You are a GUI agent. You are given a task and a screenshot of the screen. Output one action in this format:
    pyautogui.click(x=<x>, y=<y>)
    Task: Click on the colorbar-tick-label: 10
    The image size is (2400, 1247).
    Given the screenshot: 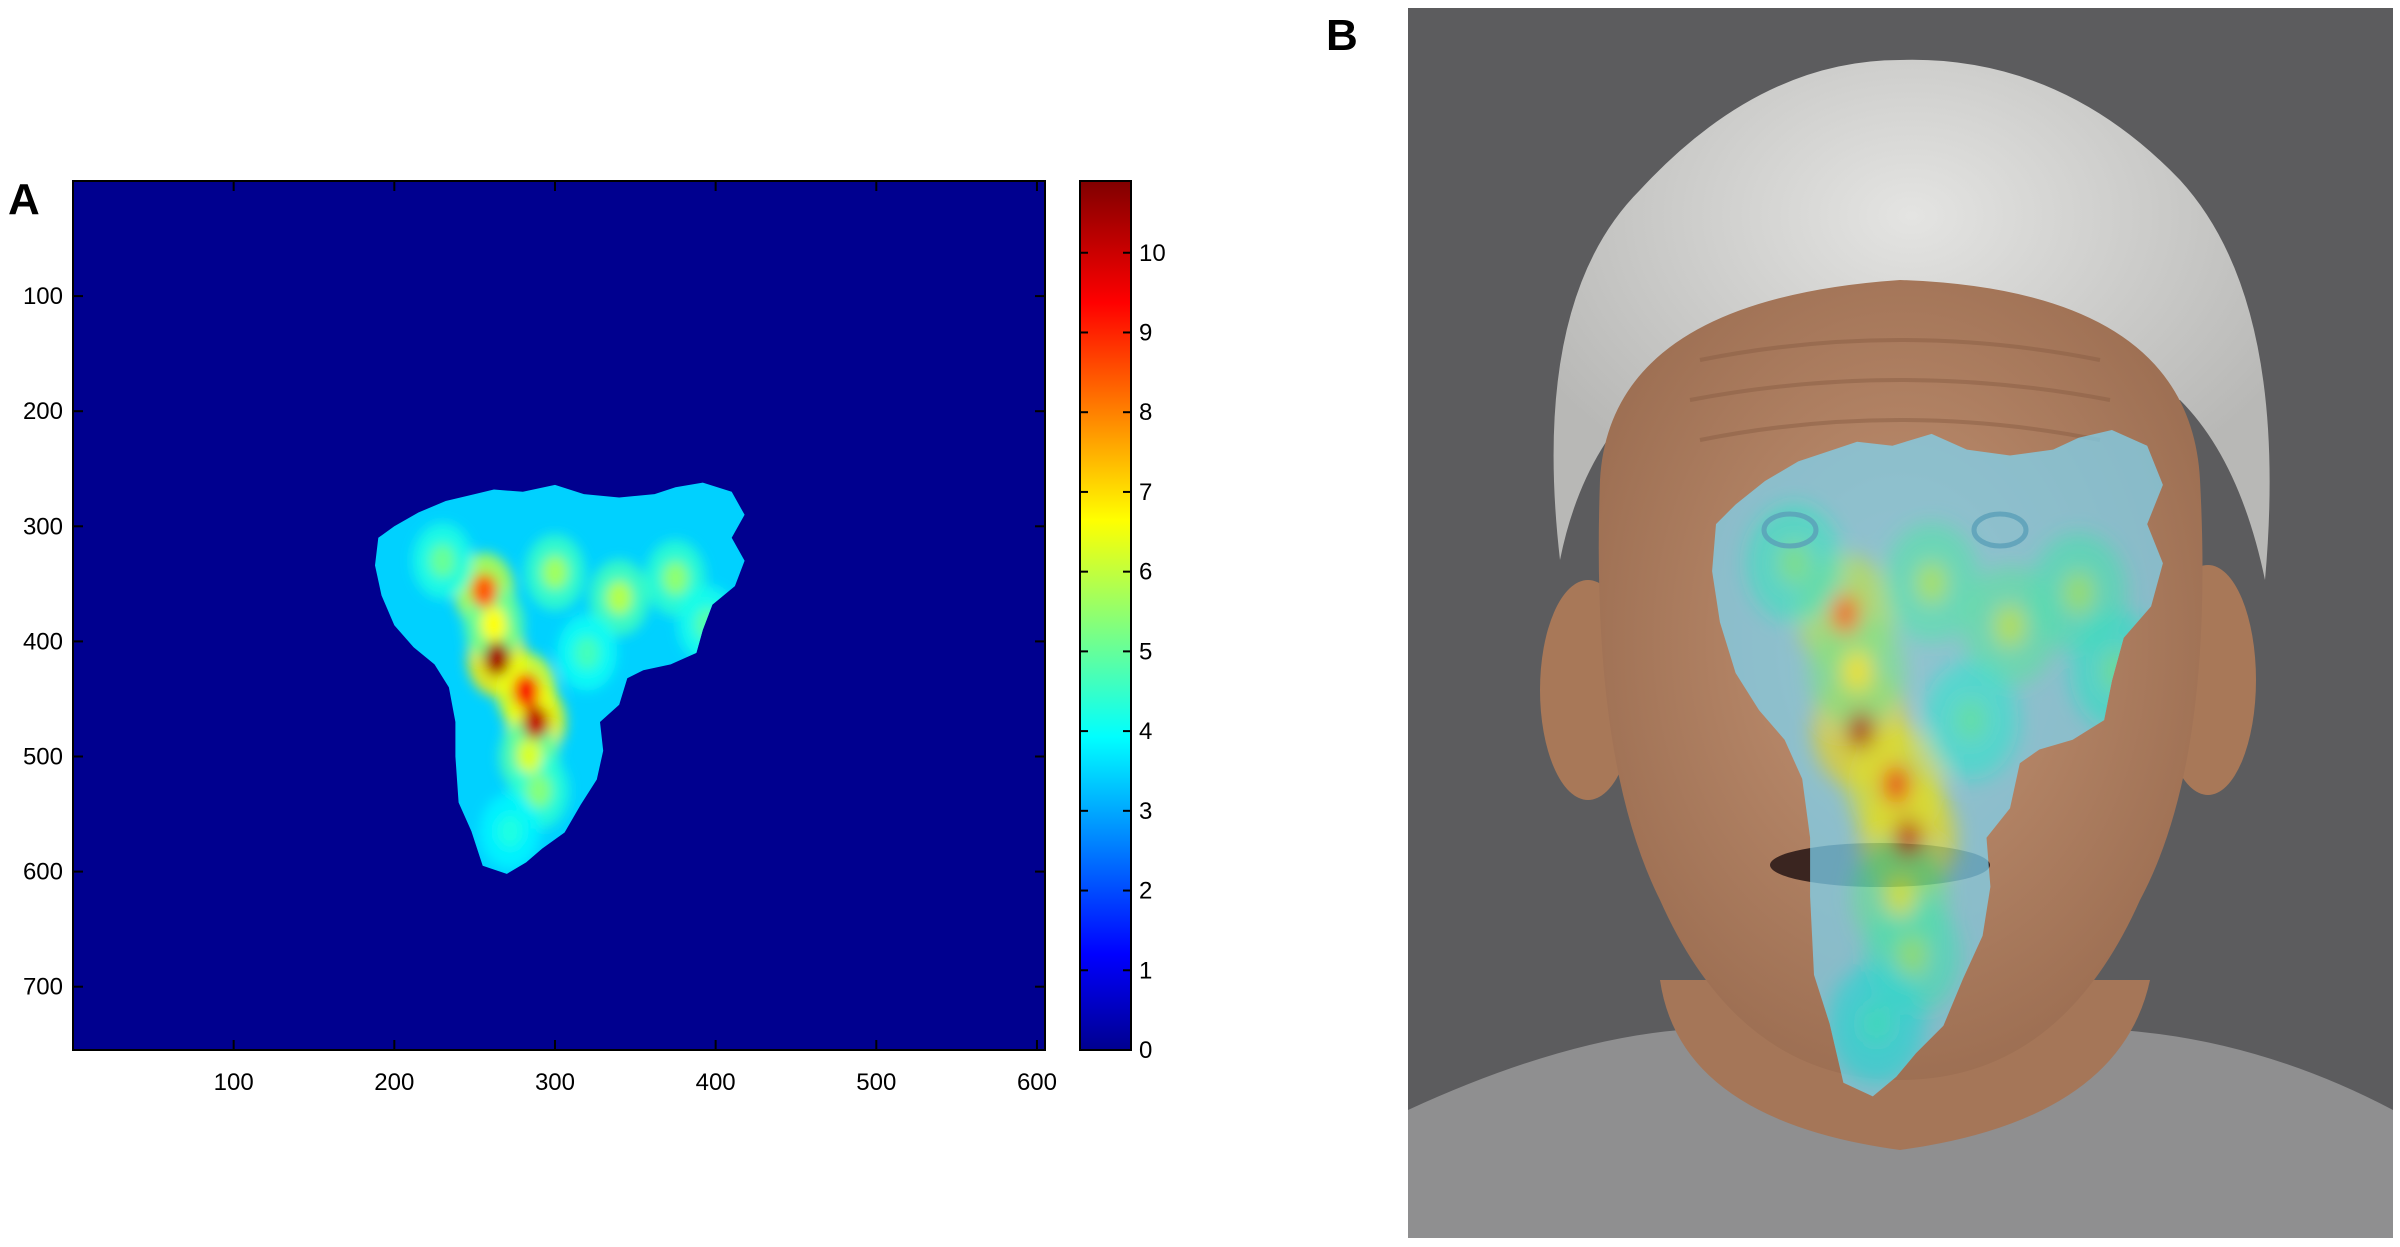 What is the action you would take?
    pyautogui.click(x=1152, y=253)
    